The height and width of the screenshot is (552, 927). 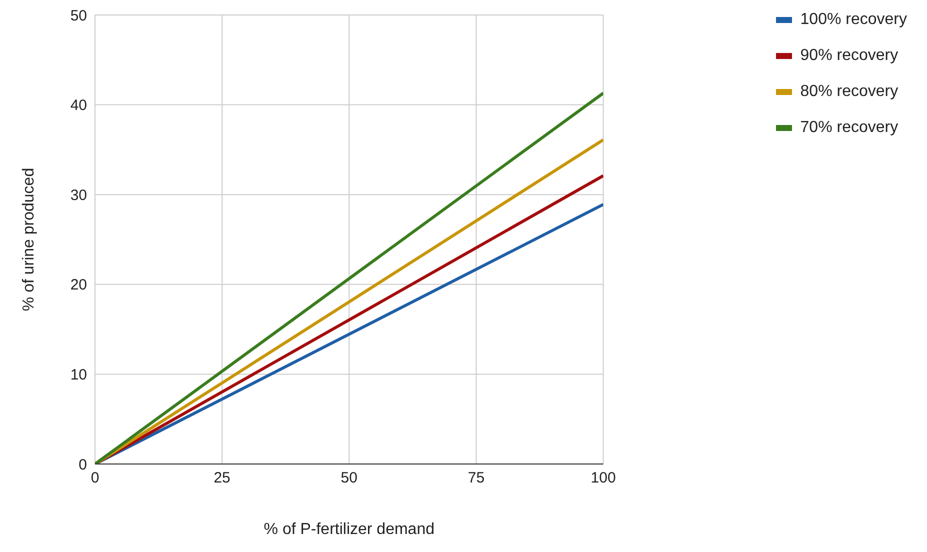 What do you see at coordinates (78, 105) in the screenshot?
I see `y-tick-label: 40` at bounding box center [78, 105].